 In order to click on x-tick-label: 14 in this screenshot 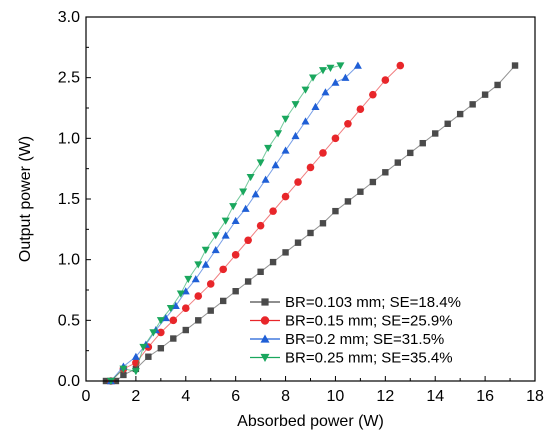, I will do `click(435, 396)`.